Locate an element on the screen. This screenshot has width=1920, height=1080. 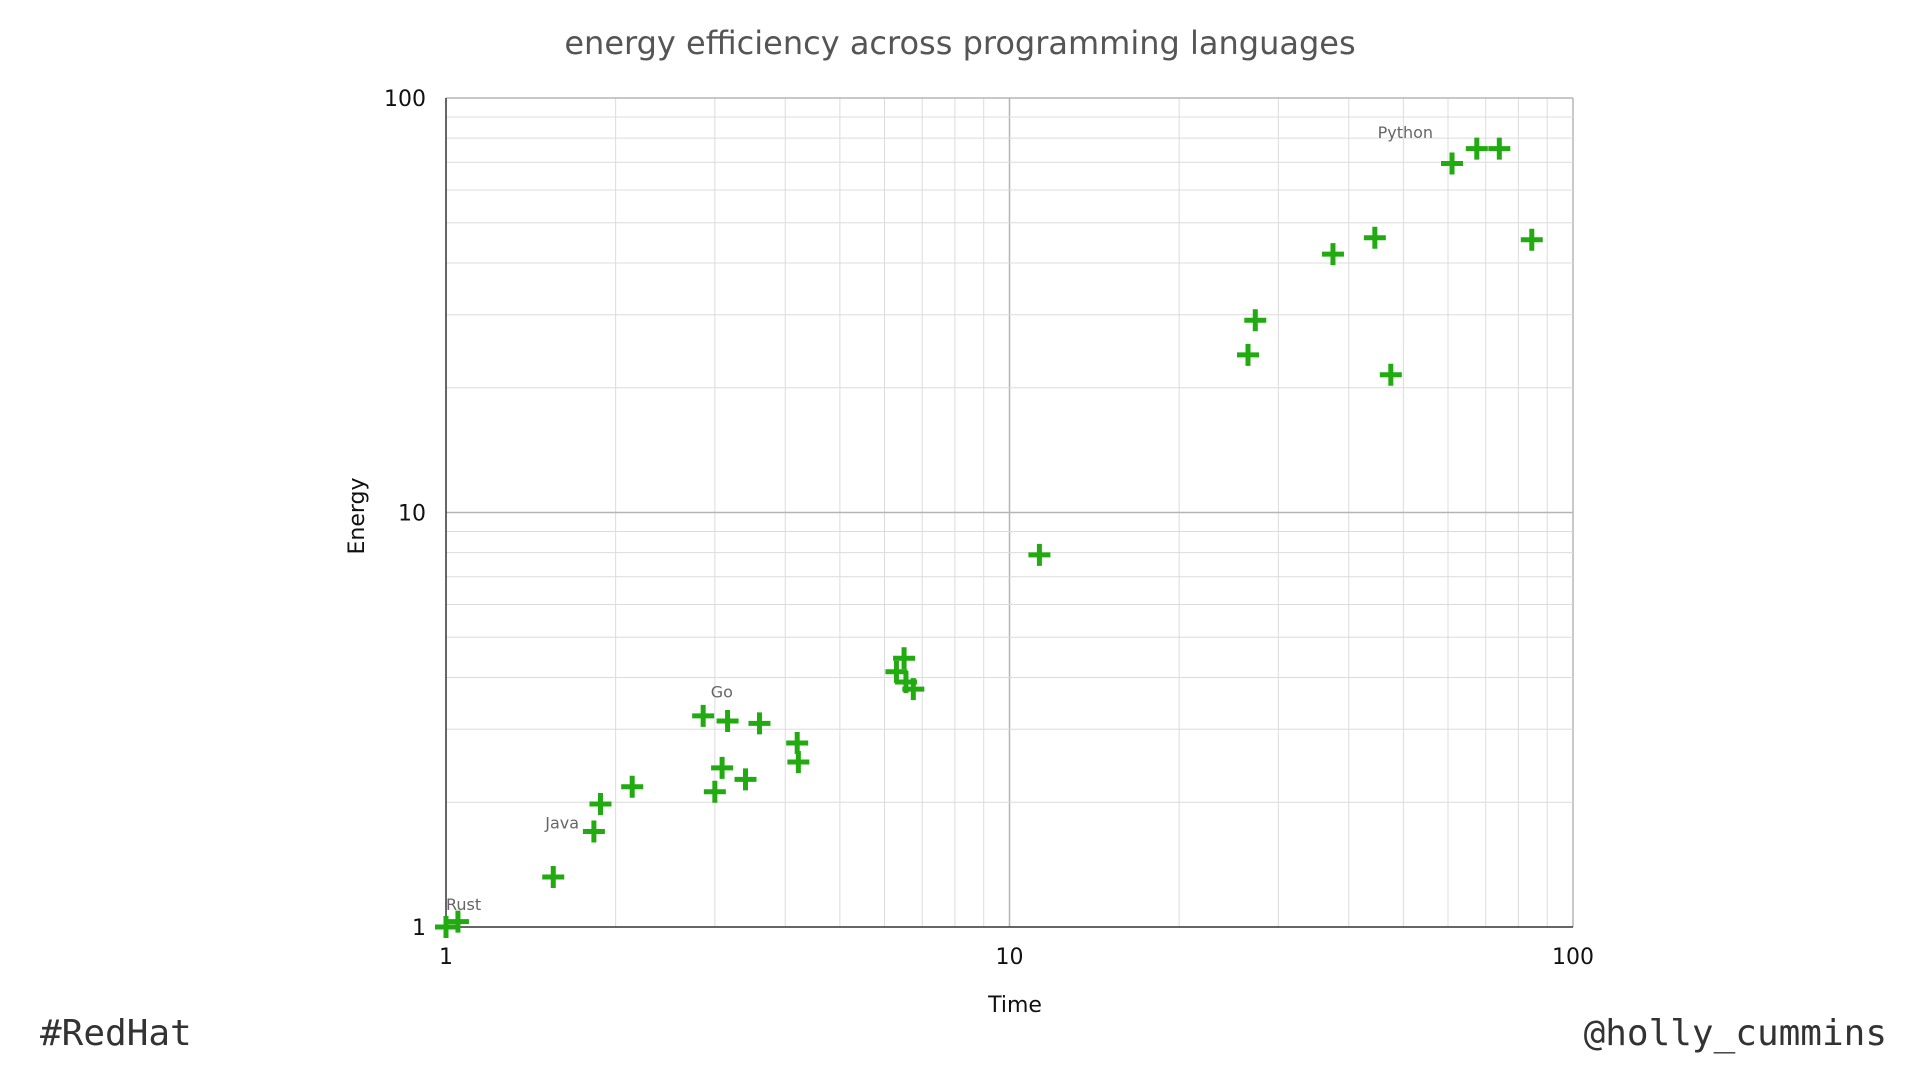
annotation-label: Rust is located at coordinates (463, 904).